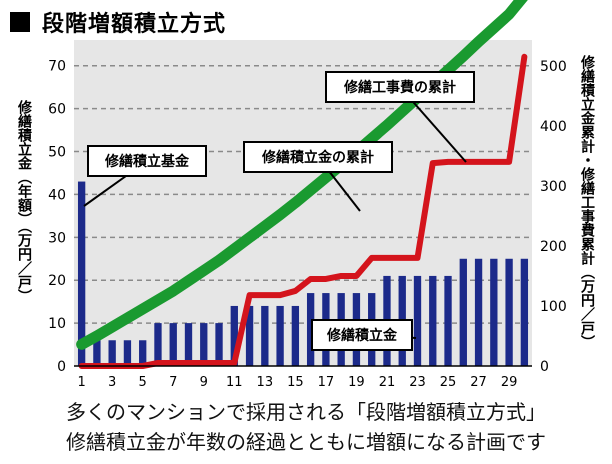  I want to click on x-tick-label: 21, so click(387, 382).